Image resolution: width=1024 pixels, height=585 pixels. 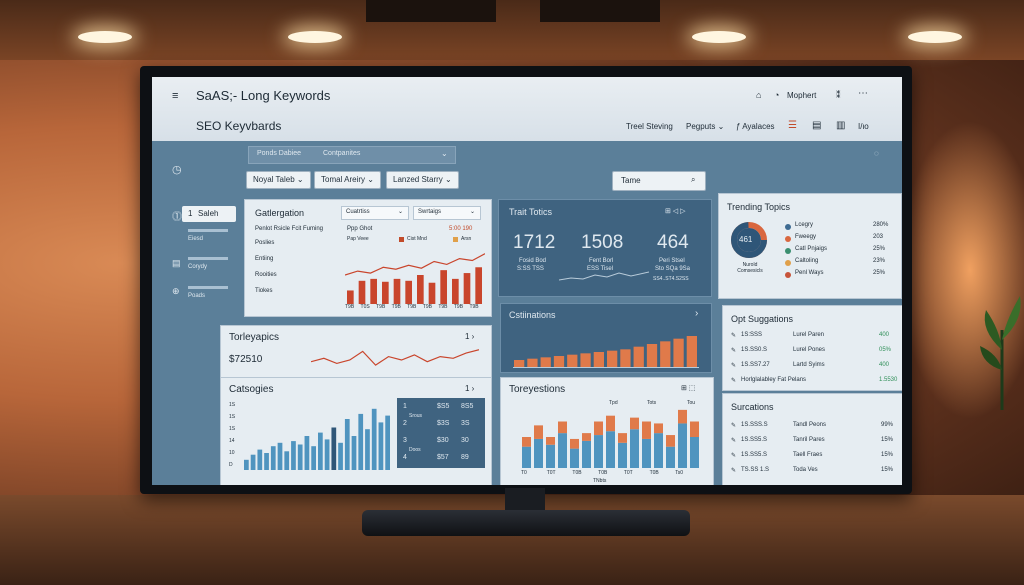 I want to click on panel-title: Toreyestions, so click(x=537, y=389).